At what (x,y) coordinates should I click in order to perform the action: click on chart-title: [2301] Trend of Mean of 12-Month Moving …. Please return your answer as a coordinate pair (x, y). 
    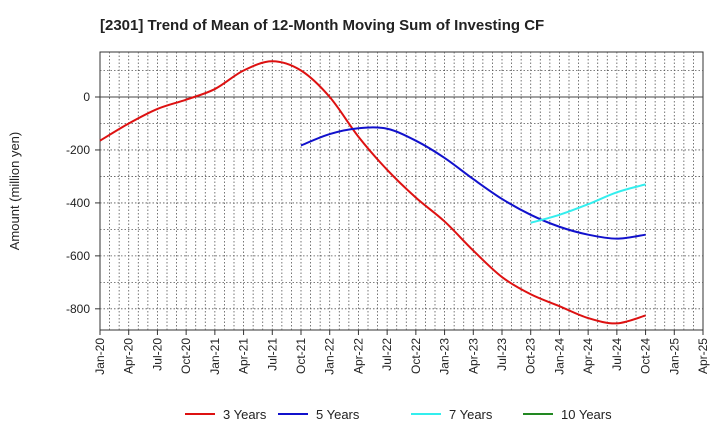
    Looking at the image, I should click on (322, 25).